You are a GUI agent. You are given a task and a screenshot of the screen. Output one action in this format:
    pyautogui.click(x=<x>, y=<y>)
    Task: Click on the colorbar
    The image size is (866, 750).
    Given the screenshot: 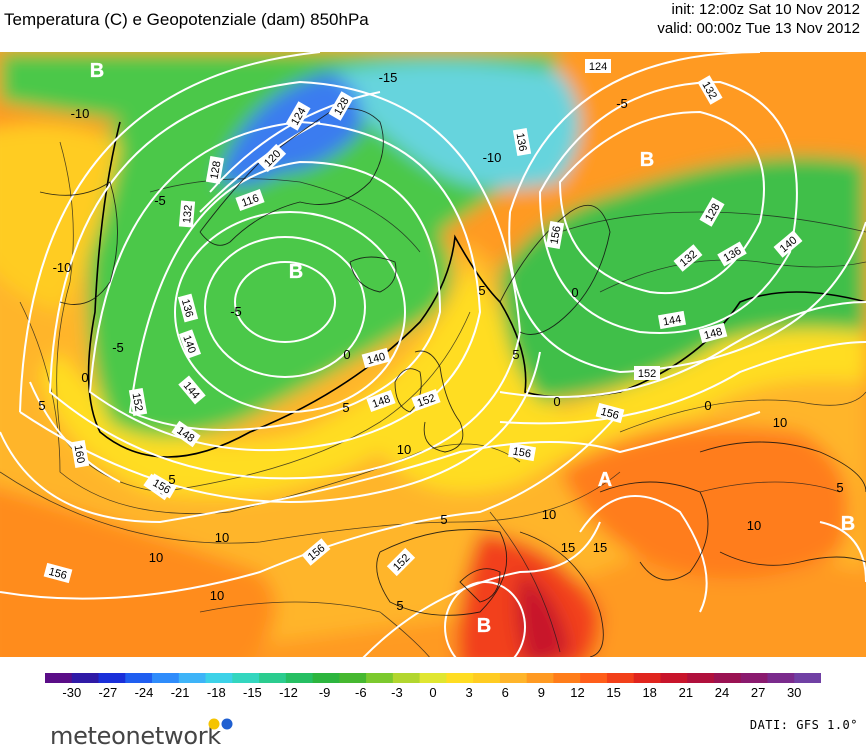 What is the action you would take?
    pyautogui.click(x=433, y=678)
    